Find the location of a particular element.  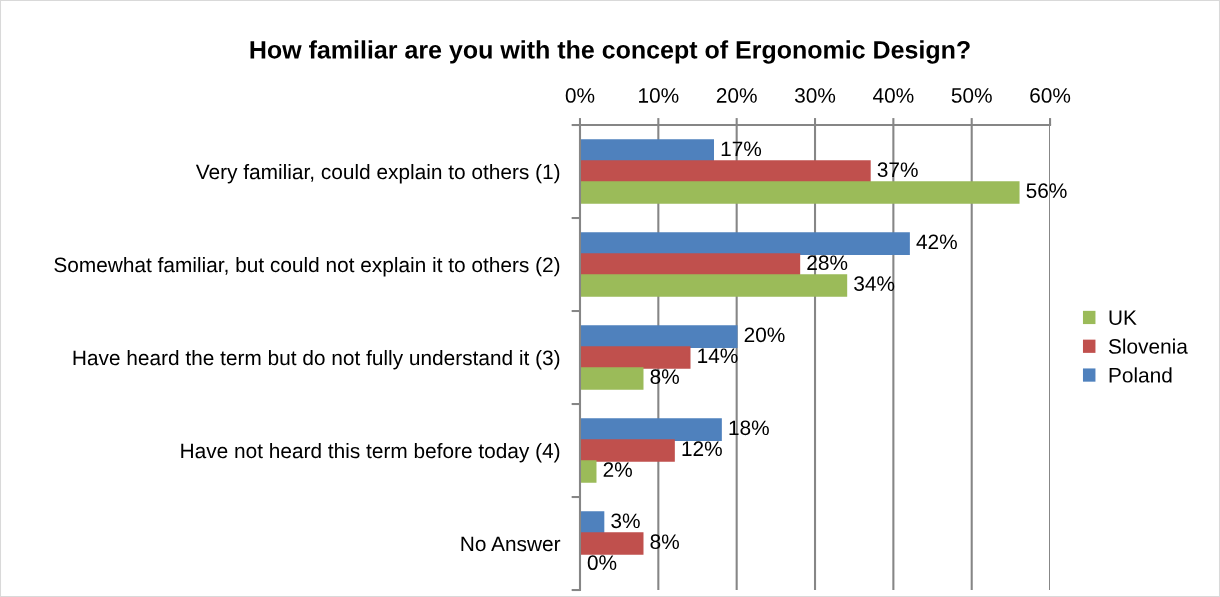

x-tick-label: 60% is located at coordinates (1050, 95).